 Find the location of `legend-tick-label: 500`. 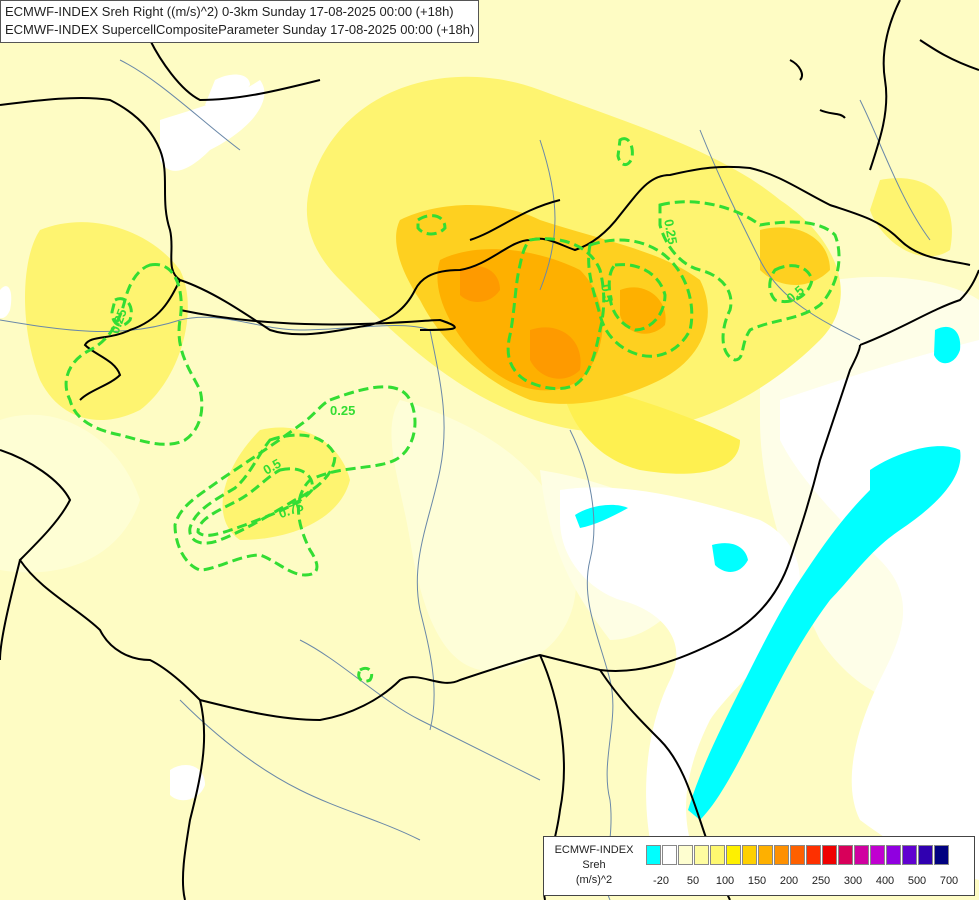

legend-tick-label: 500 is located at coordinates (917, 881).